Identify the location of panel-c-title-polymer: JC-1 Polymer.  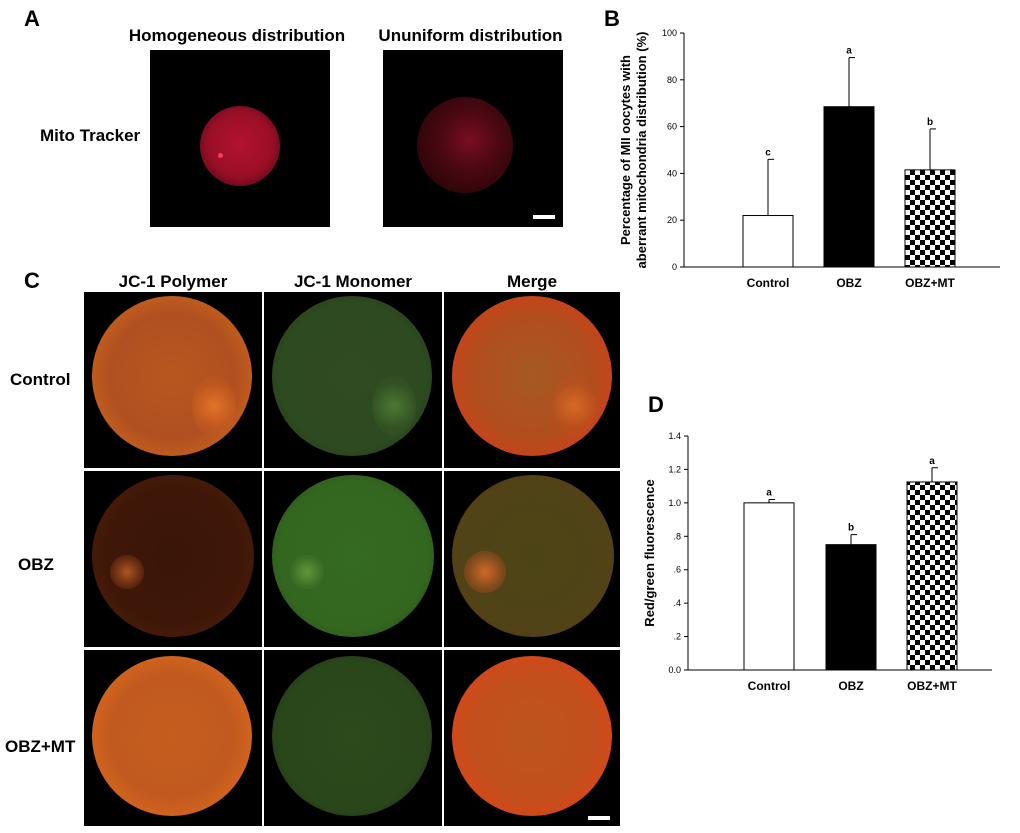
(173, 281).